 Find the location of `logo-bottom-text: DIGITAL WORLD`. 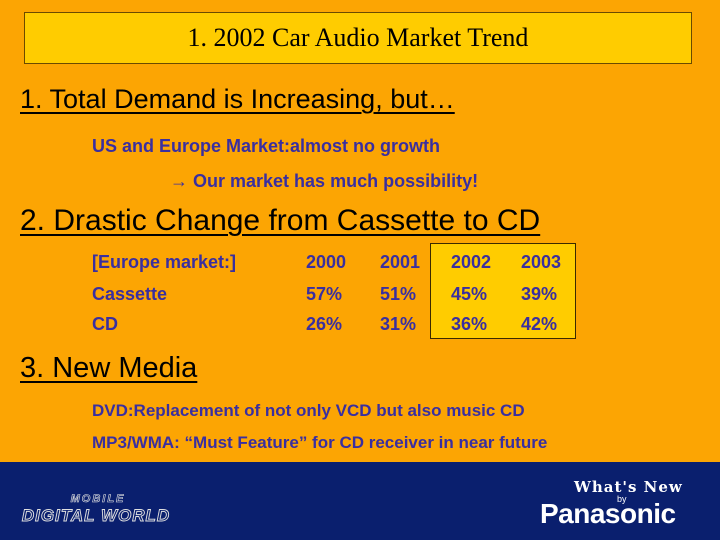

logo-bottom-text: DIGITAL WORLD is located at coordinates (96, 515).